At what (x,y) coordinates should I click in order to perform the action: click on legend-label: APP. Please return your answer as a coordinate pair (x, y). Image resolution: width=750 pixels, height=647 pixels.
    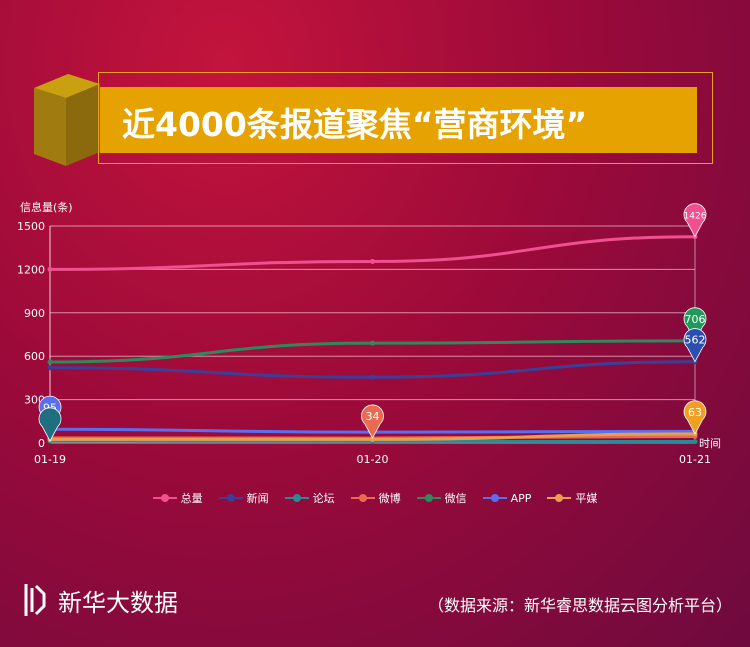
    Looking at the image, I should click on (521, 498).